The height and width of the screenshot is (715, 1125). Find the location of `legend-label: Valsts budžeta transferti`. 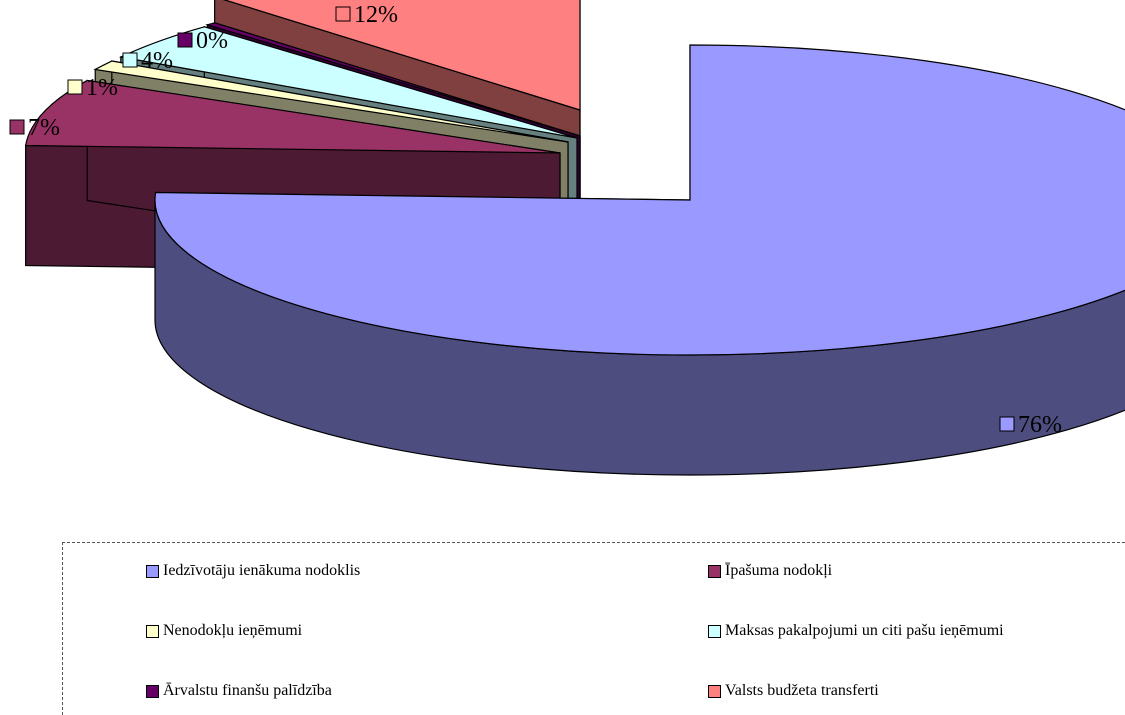

legend-label: Valsts budžeta transferti is located at coordinates (802, 690).